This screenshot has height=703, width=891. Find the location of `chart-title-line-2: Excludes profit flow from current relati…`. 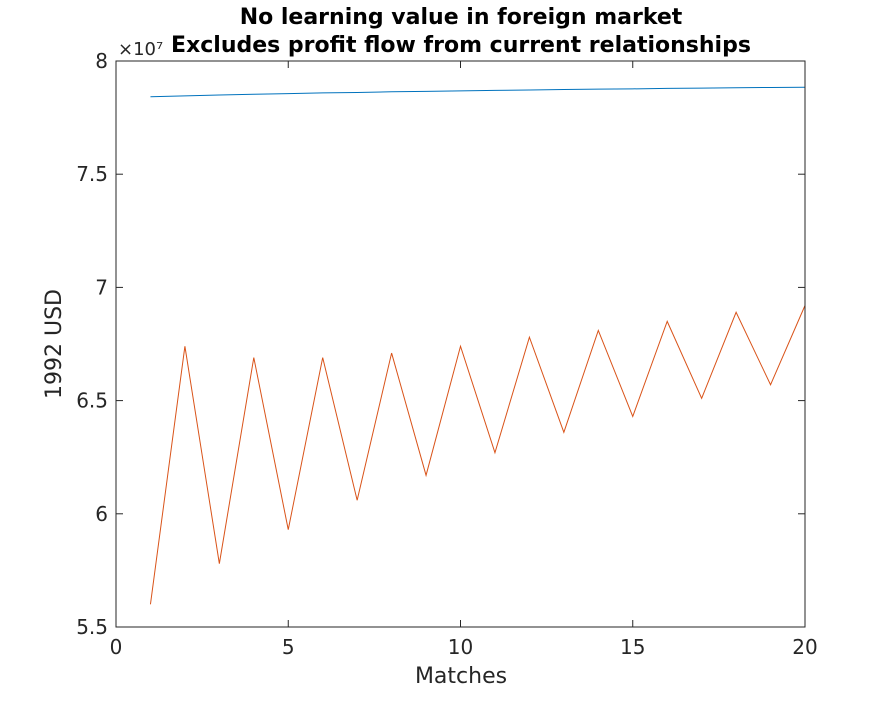

chart-title-line-2: Excludes profit flow from current relati… is located at coordinates (461, 45).